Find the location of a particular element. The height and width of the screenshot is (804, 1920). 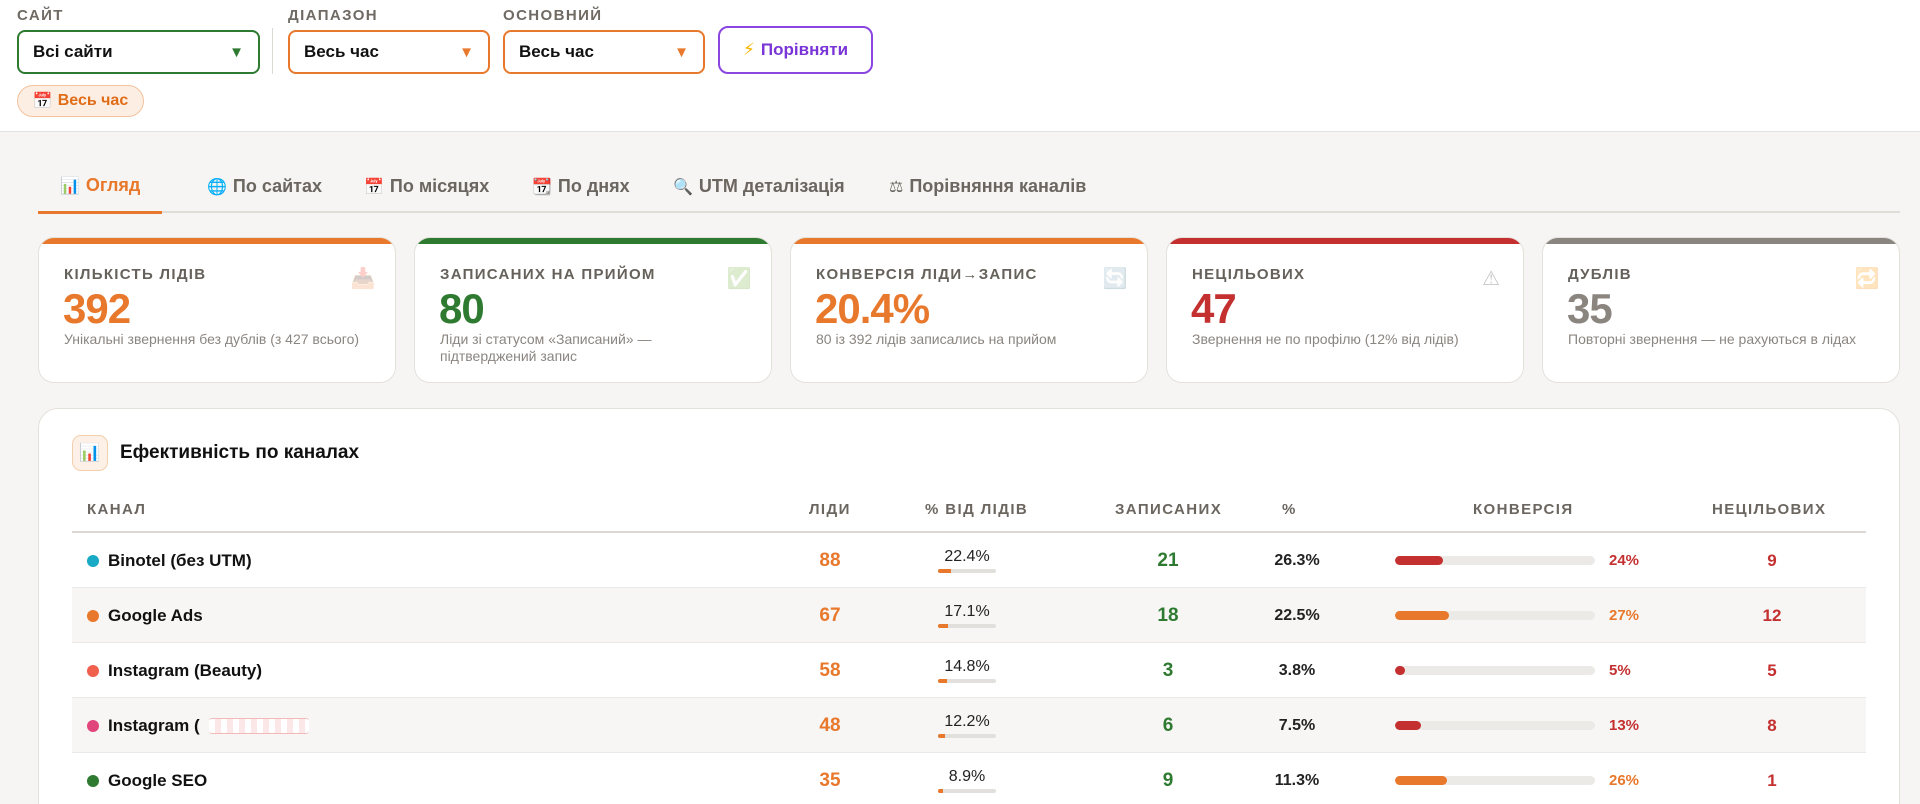

col-header-untargeted: НЕЦІЛЬОВИХ is located at coordinates (1769, 509).